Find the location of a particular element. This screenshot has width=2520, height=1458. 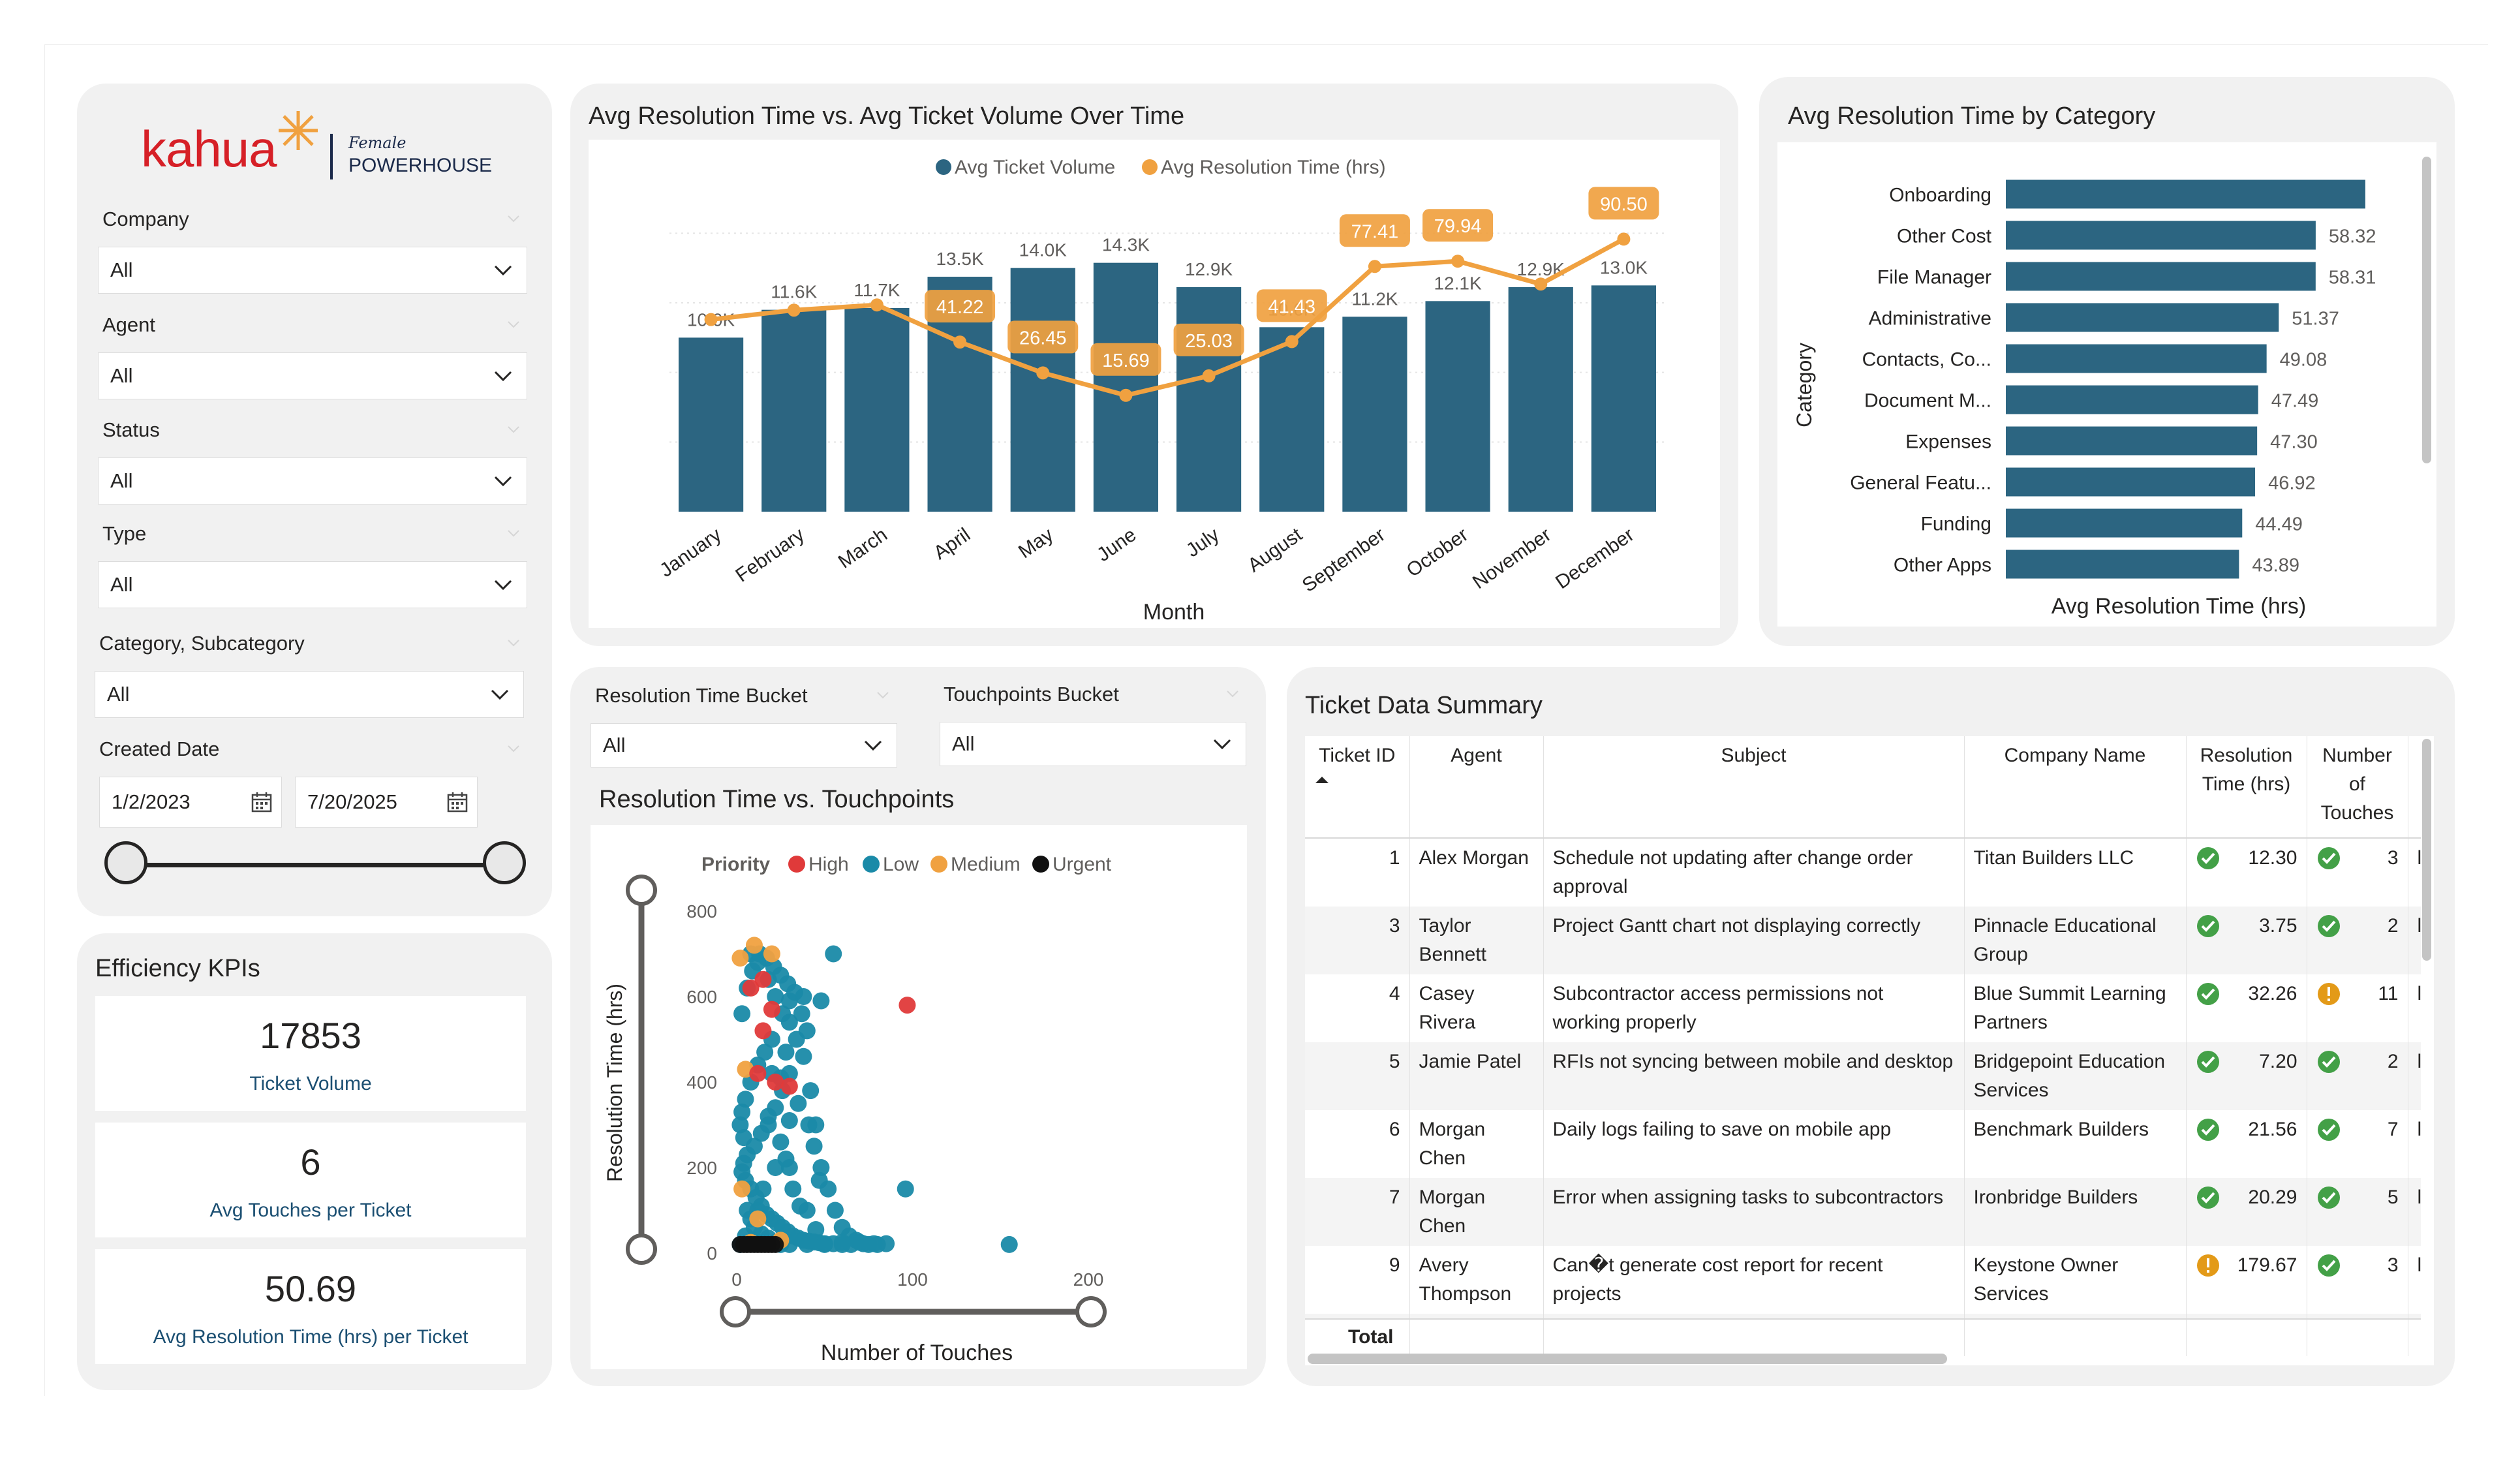

resolution-time-value: 20.29 is located at coordinates (2272, 1197).